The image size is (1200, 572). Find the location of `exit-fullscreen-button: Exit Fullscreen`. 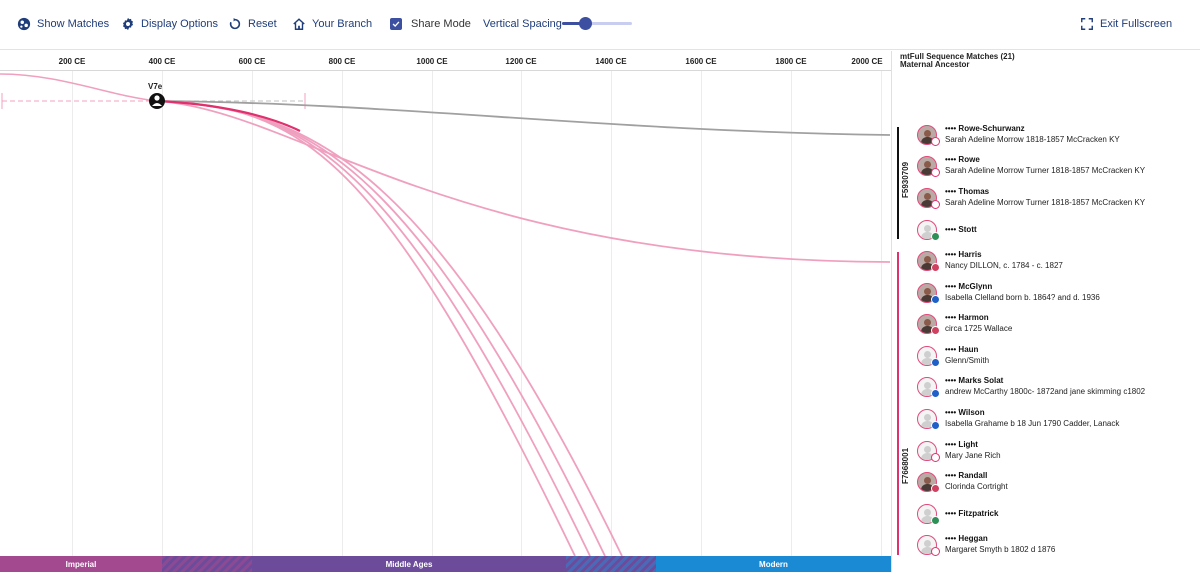

exit-fullscreen-button: Exit Fullscreen is located at coordinates (1126, 24).